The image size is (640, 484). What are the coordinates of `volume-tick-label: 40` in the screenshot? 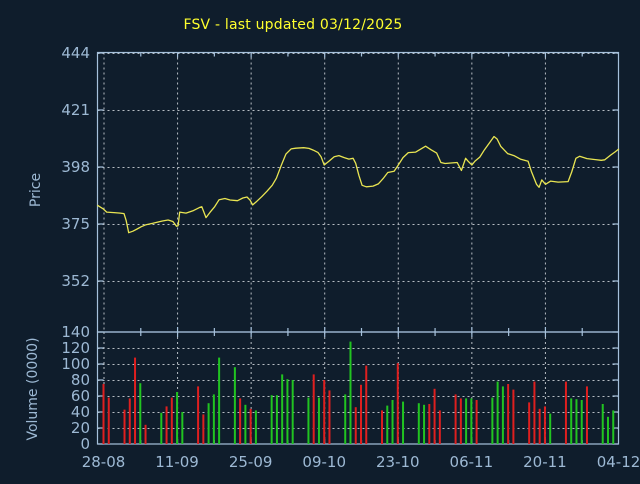 It's located at (80, 412).